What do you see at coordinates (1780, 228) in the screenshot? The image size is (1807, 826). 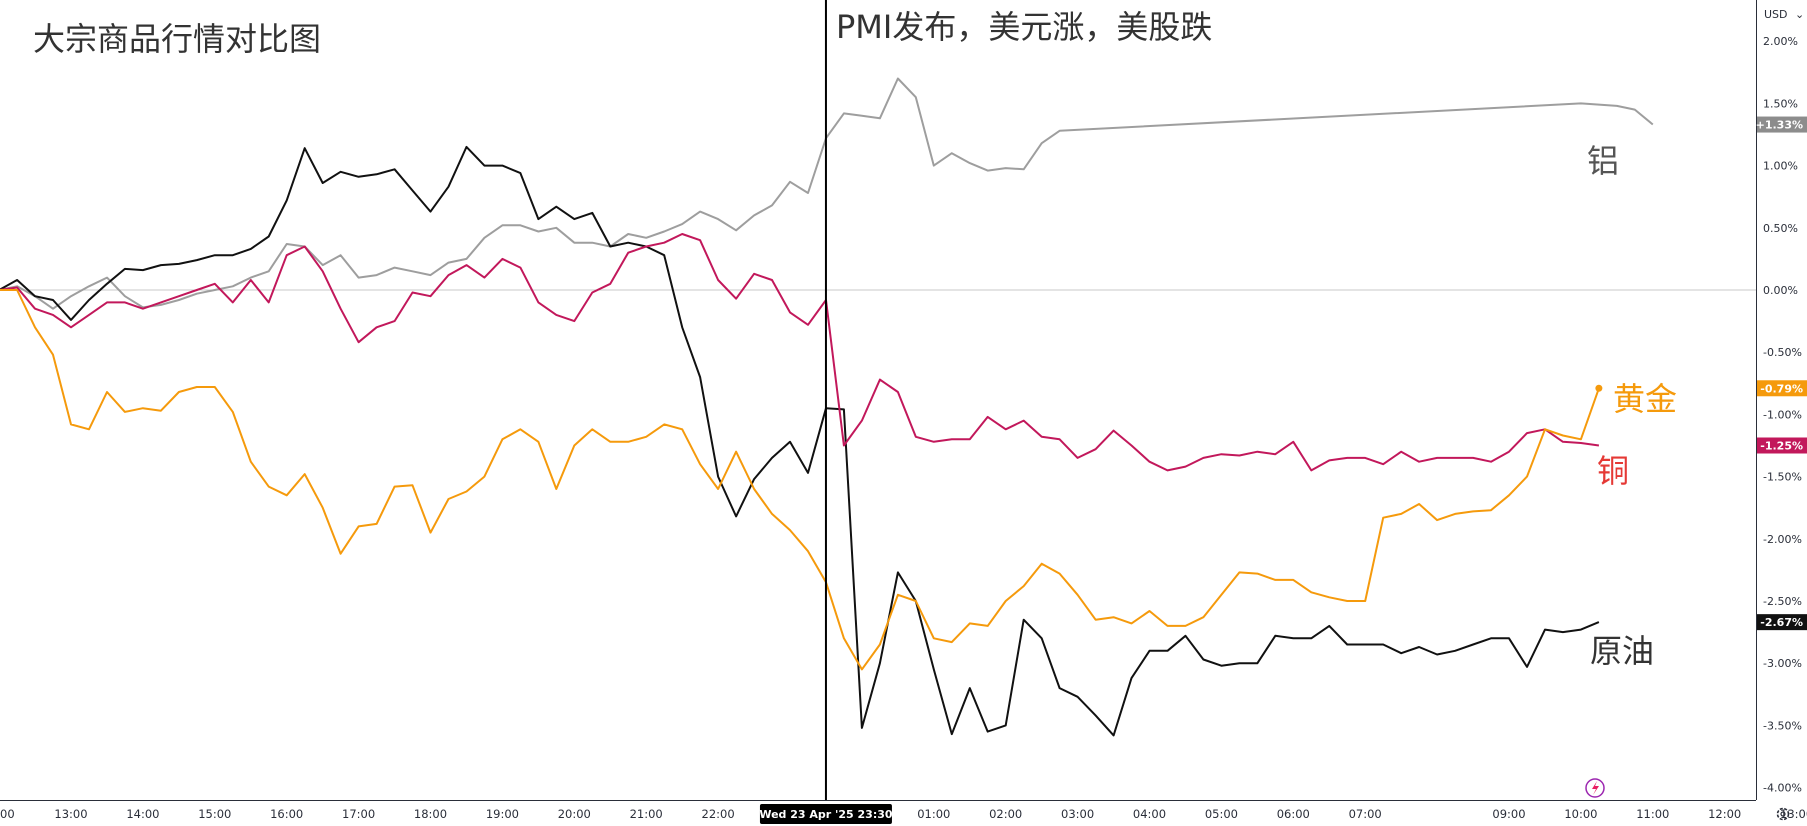 I see `y-tick-label: 0.50%` at bounding box center [1780, 228].